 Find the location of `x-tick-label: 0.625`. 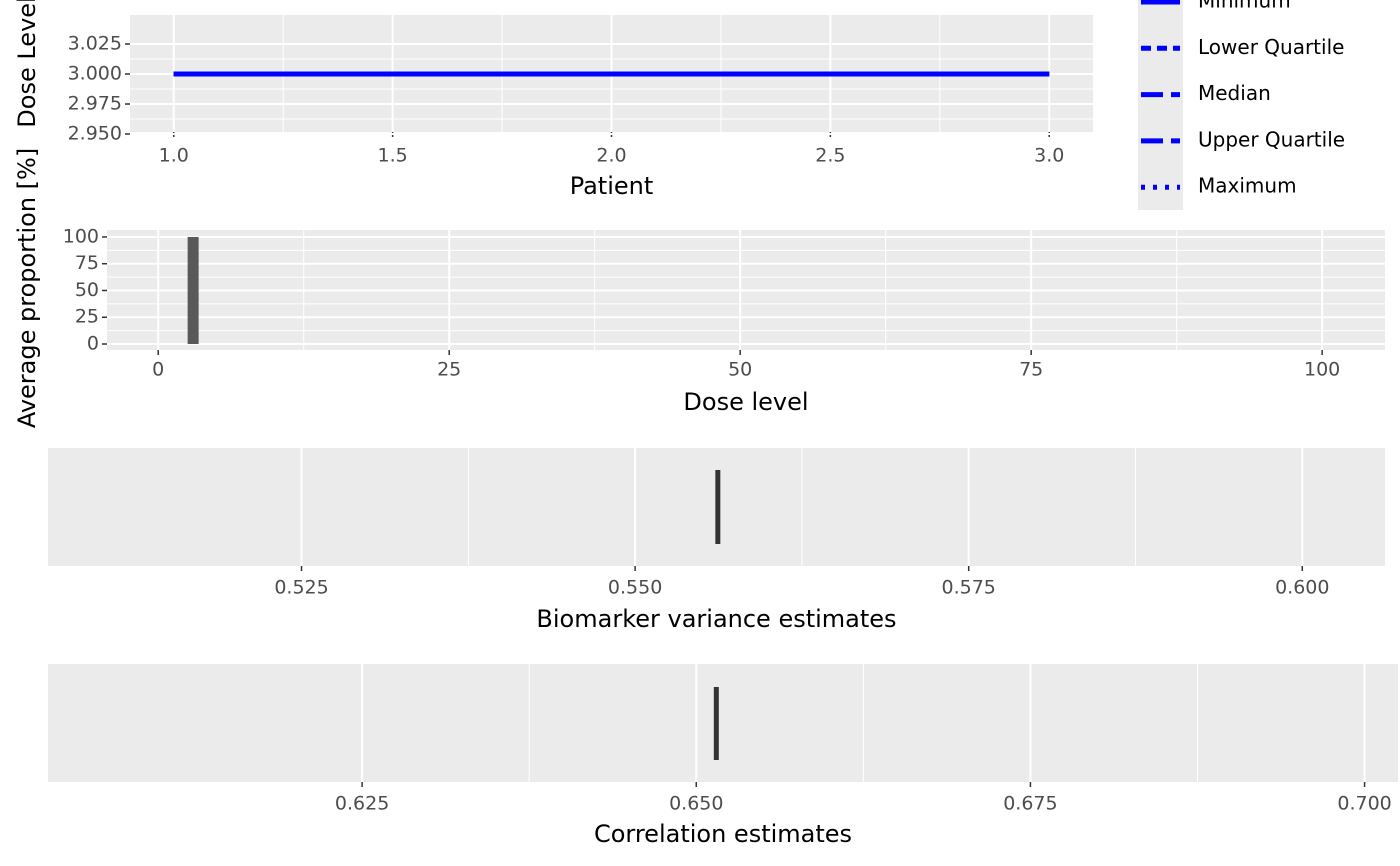

x-tick-label: 0.625 is located at coordinates (362, 804).